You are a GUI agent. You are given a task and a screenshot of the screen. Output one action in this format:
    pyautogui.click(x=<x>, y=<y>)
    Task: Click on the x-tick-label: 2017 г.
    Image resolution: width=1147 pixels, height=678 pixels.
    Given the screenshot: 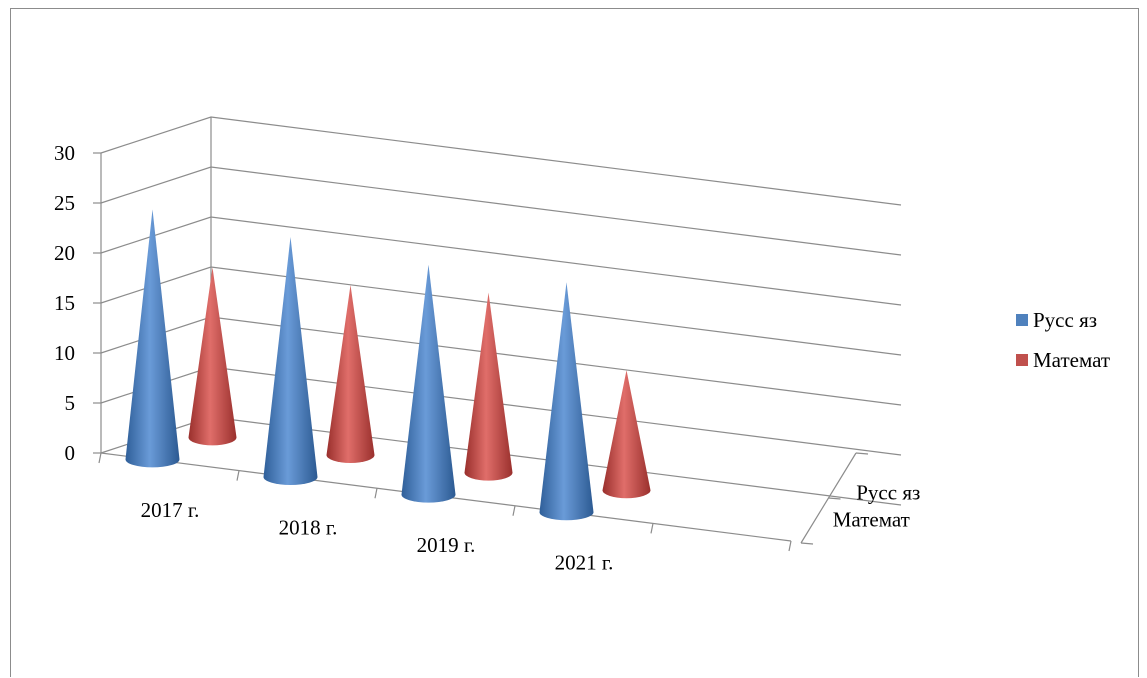 What is the action you would take?
    pyautogui.click(x=170, y=510)
    